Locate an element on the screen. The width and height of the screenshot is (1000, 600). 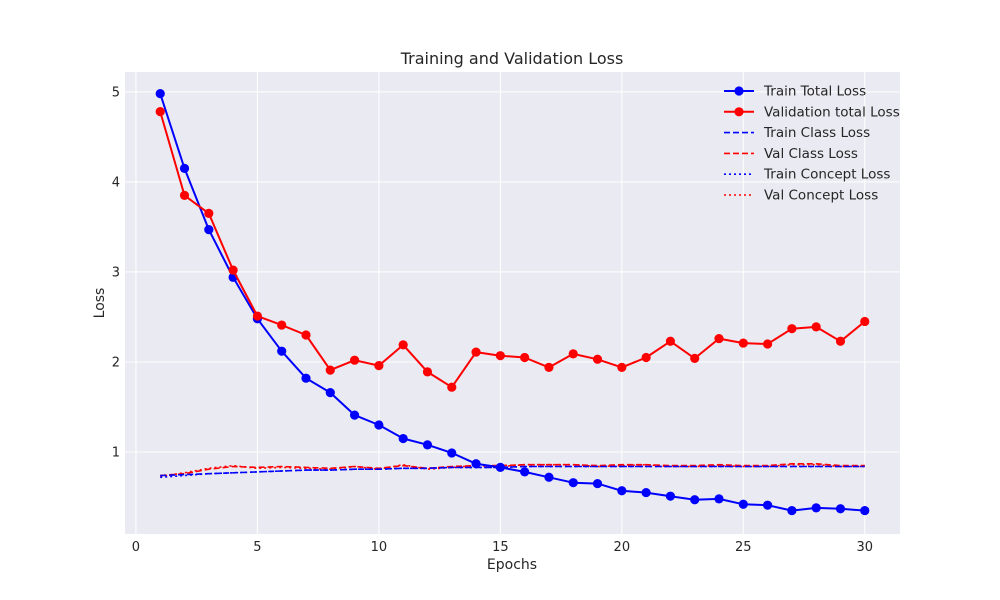
x-tick-label: 5 is located at coordinates (257, 547).